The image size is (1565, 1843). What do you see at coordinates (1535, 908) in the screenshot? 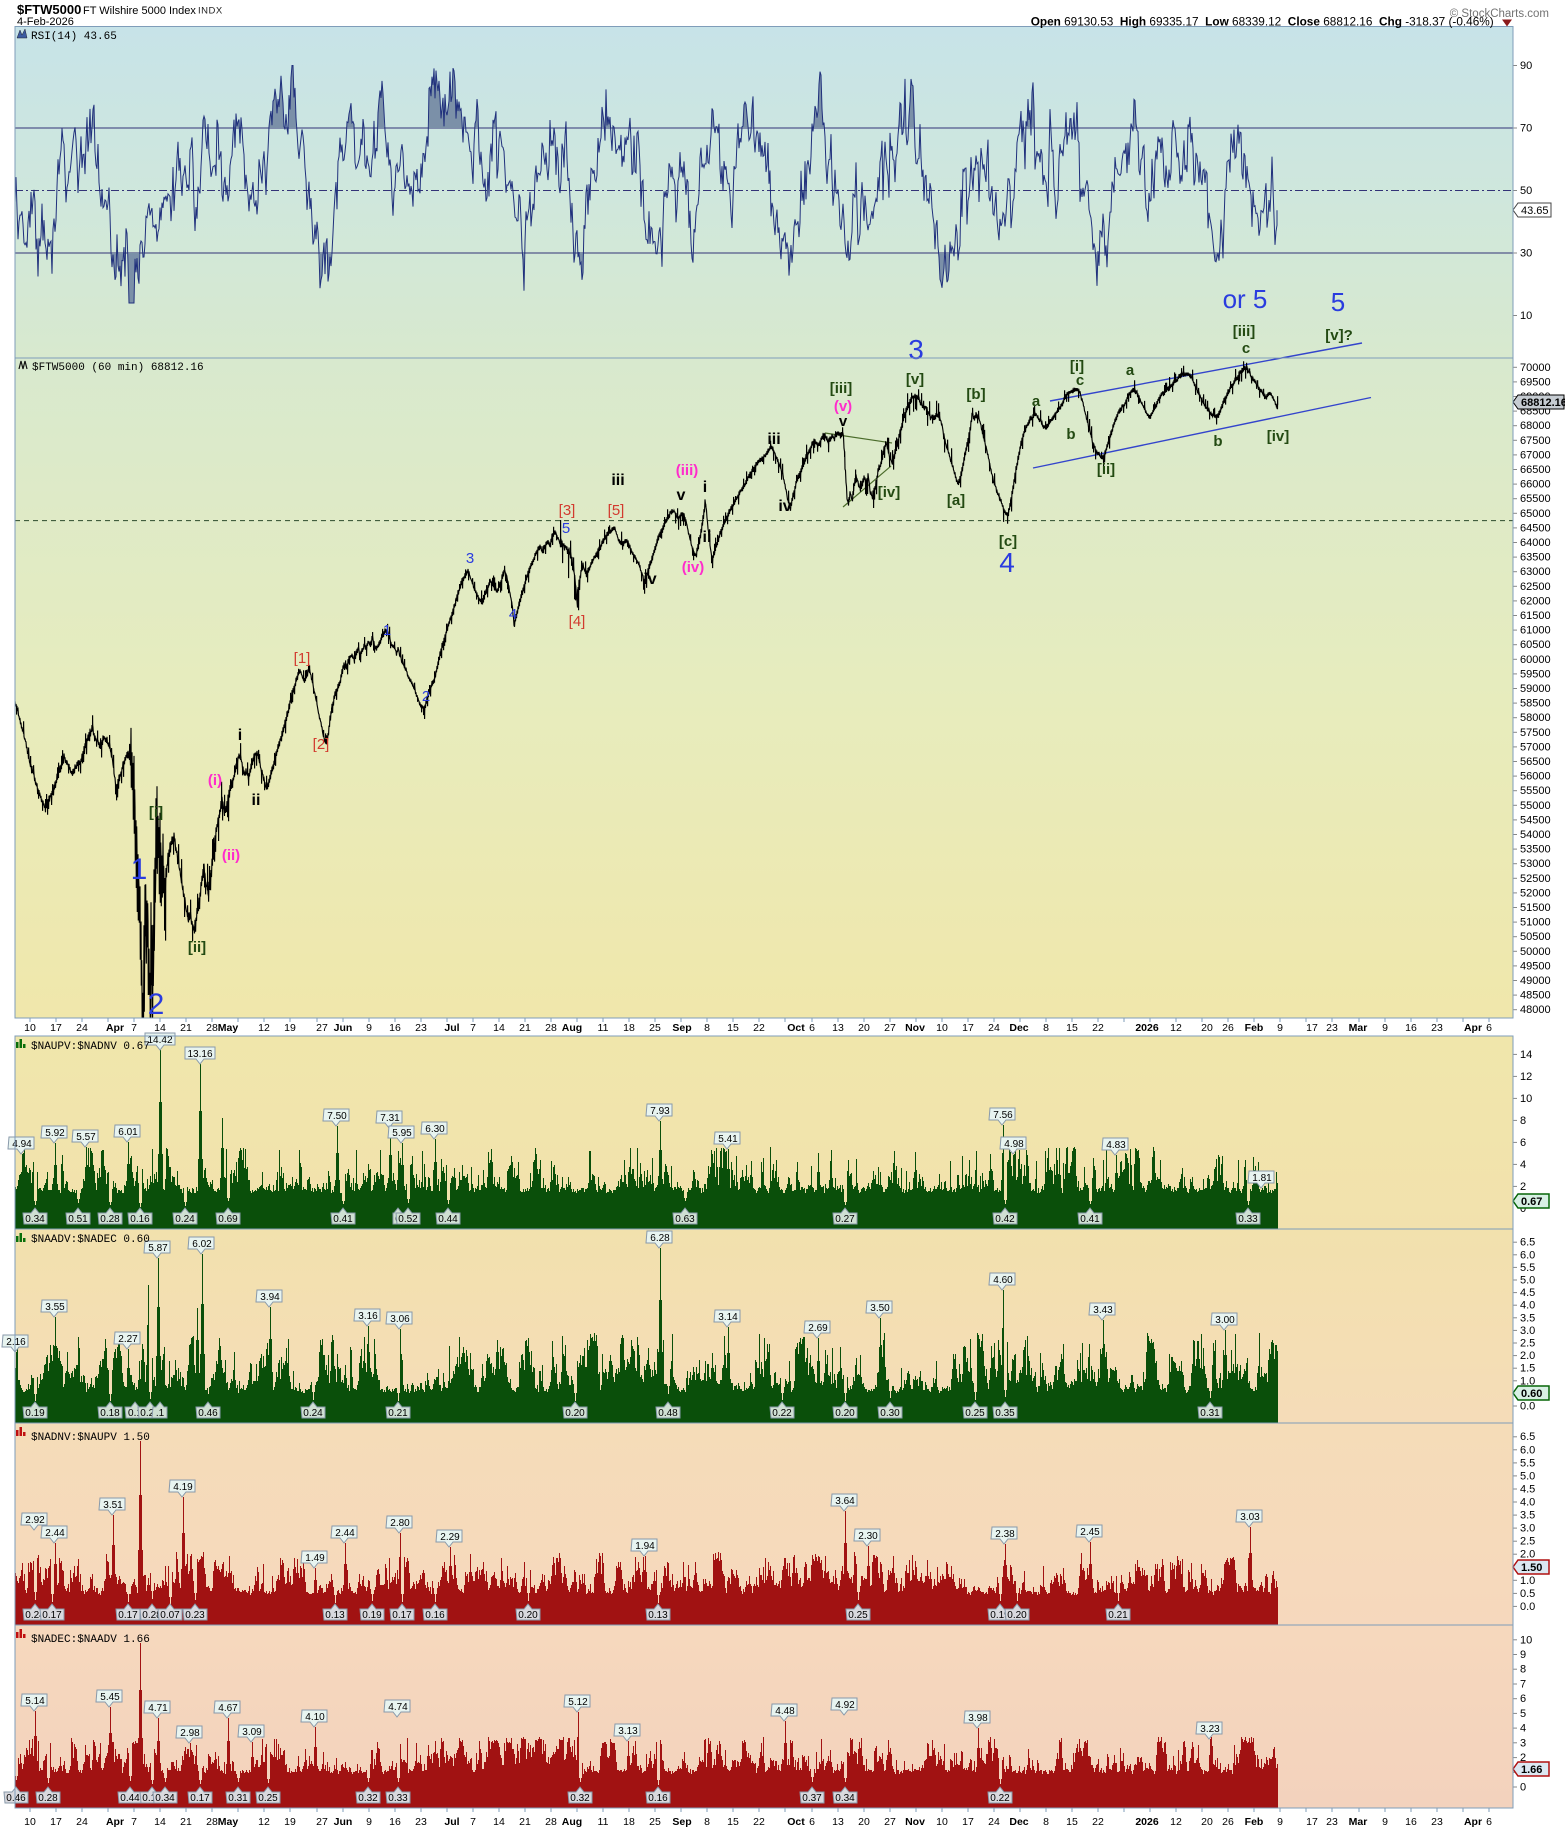
I see `svg-text: 51500` at bounding box center [1535, 908].